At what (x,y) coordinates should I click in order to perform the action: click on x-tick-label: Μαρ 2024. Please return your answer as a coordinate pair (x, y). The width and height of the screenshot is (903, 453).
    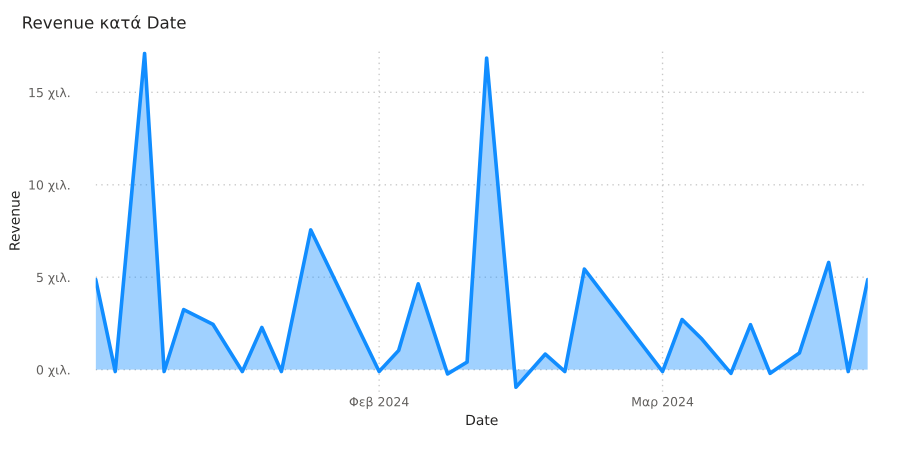
    Looking at the image, I should click on (663, 402).